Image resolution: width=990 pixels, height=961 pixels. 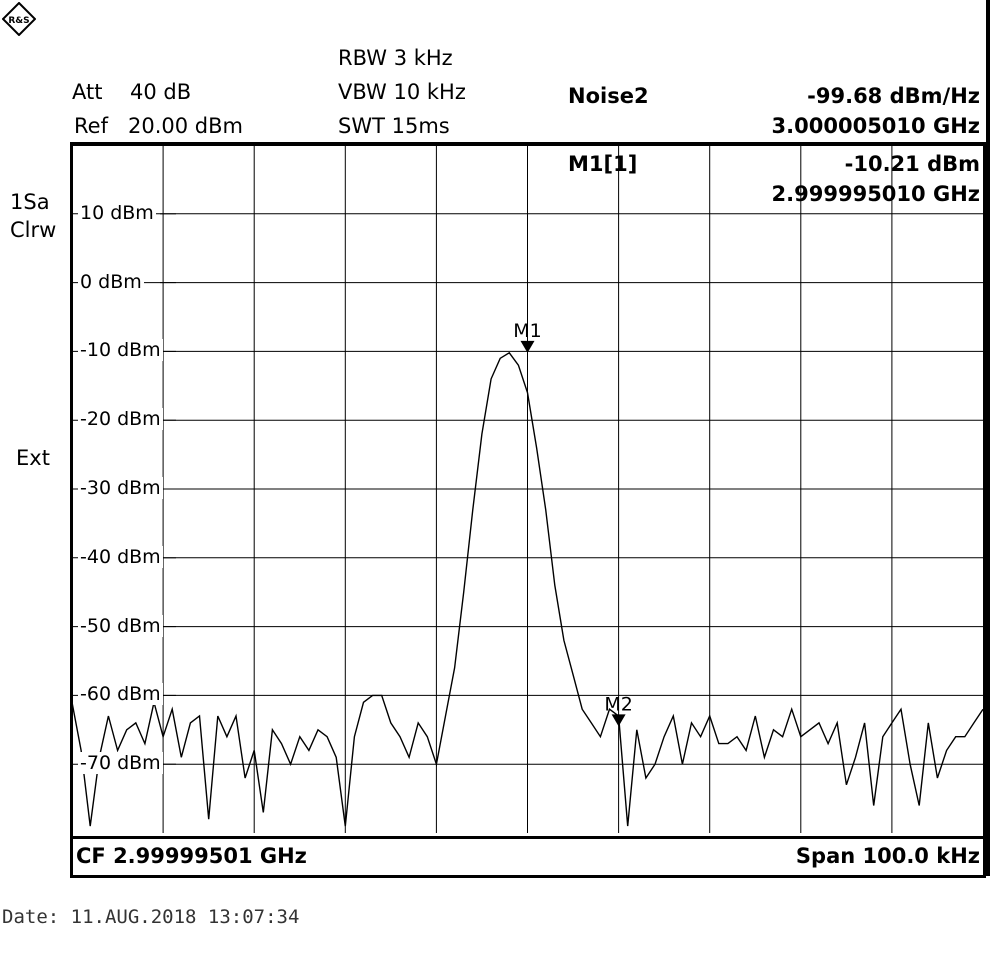 I want to click on y-tick-label: 0 dBm, so click(x=111, y=281).